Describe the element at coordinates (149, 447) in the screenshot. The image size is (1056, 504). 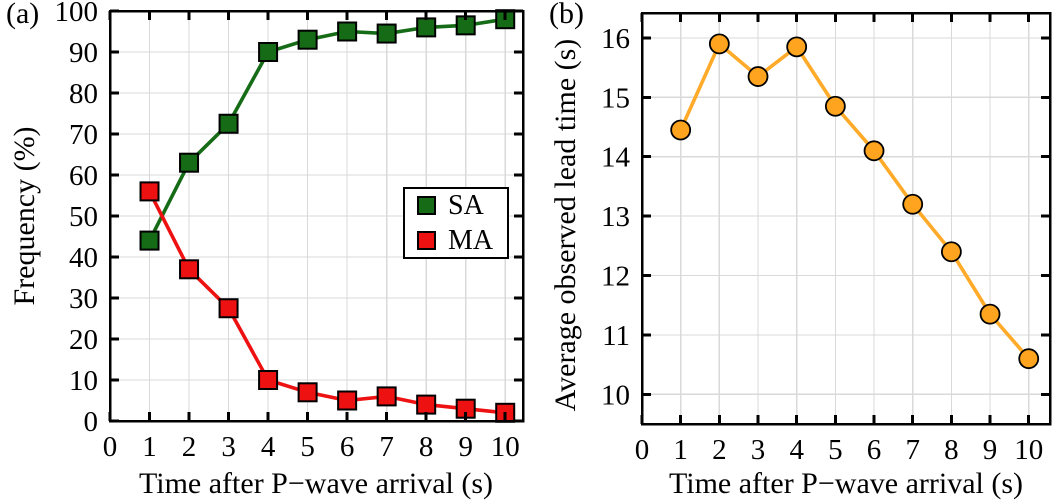
I see `panel-a-x-tick-label: 1` at that location.